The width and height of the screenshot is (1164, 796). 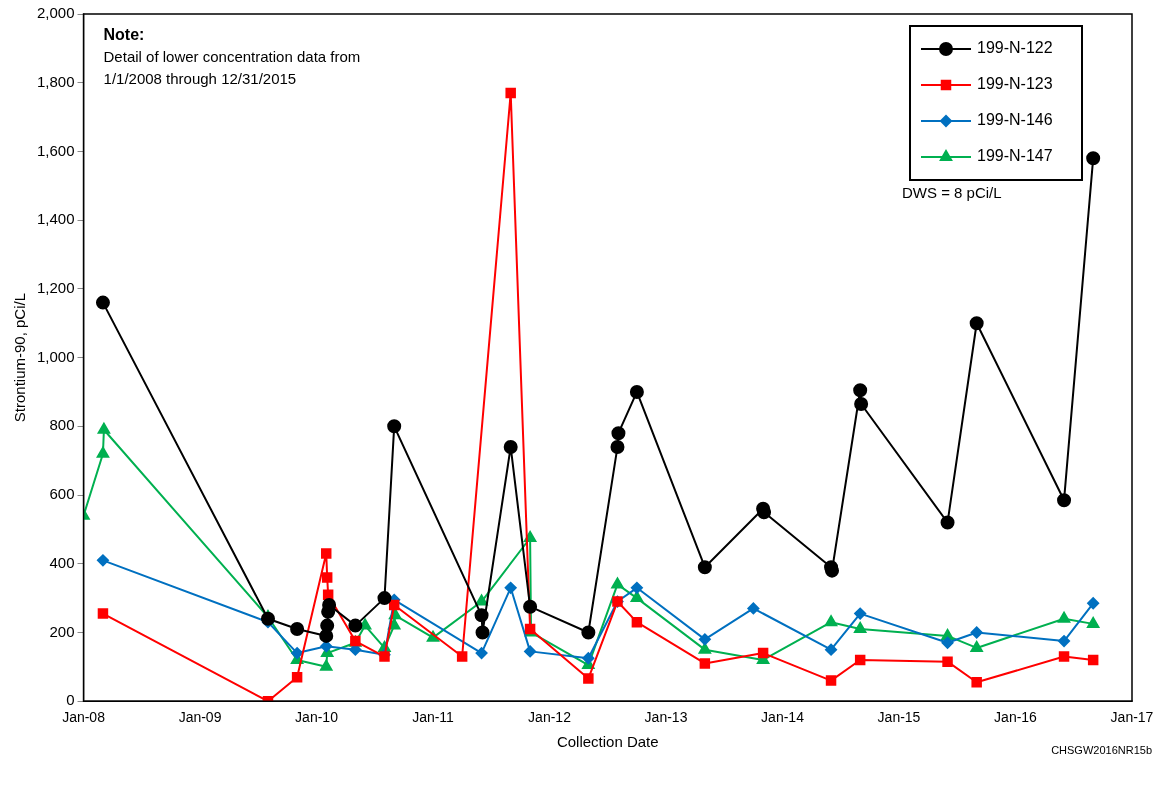 I want to click on x-tick-label: Jan-11, so click(x=433, y=717).